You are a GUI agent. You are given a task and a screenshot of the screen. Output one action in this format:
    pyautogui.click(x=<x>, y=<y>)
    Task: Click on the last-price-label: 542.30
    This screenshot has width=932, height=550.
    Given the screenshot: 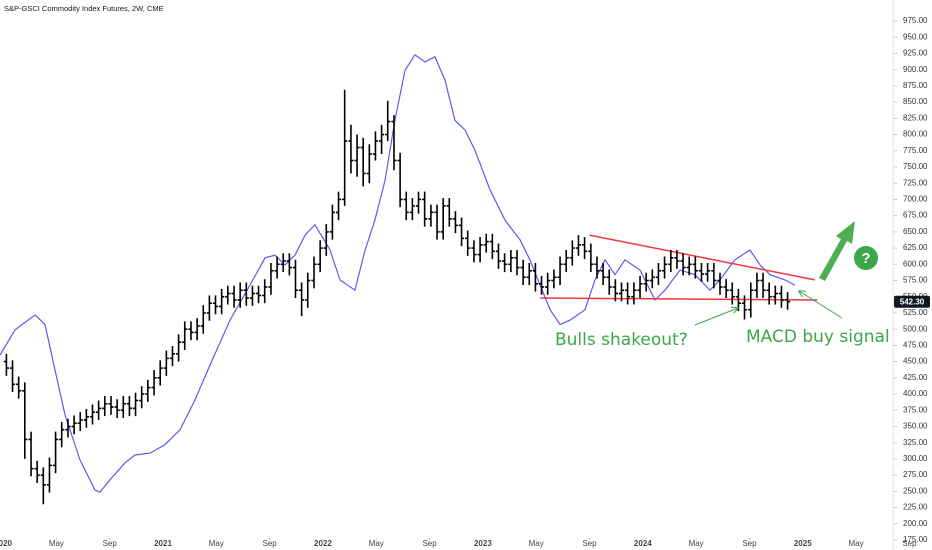 What is the action you would take?
    pyautogui.click(x=912, y=301)
    